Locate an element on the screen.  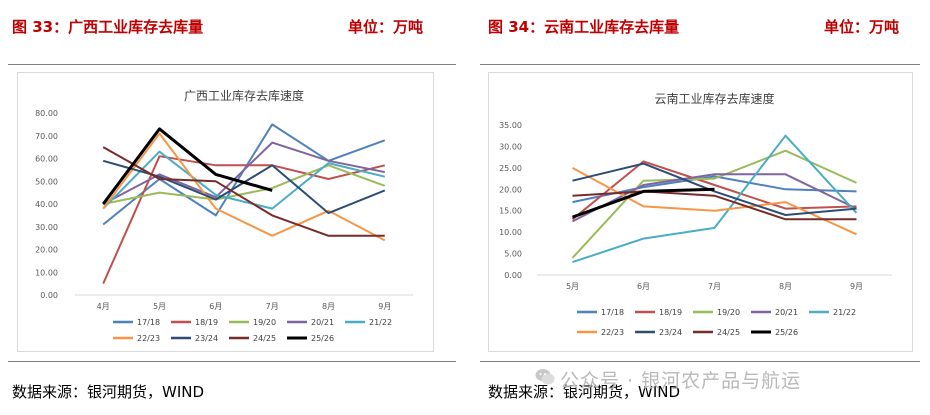
figure-33-source: 数据来源：银河期货，WIND is located at coordinates (108, 392).